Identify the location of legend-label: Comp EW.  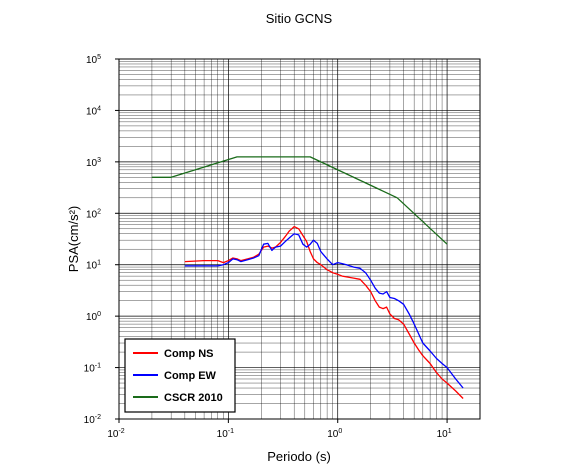
(190, 376).